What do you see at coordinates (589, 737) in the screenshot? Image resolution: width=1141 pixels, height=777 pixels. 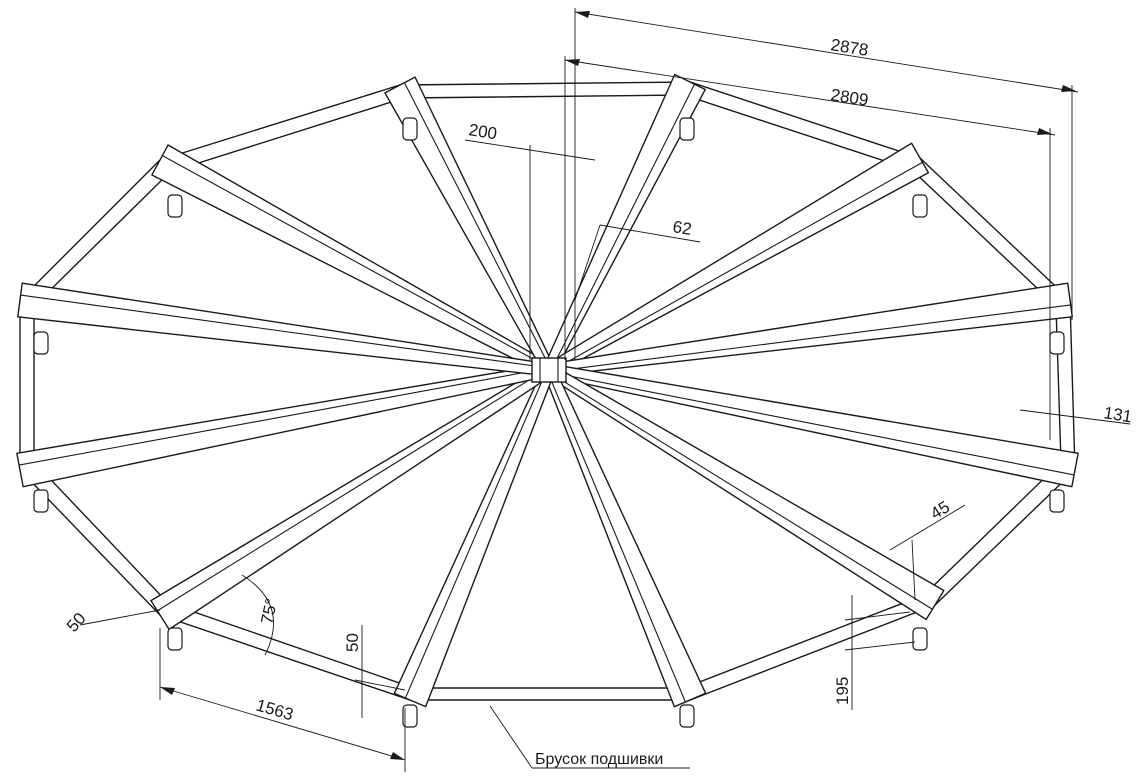 I see `callout-brusok-podshivki: Брусок подшивки` at bounding box center [589, 737].